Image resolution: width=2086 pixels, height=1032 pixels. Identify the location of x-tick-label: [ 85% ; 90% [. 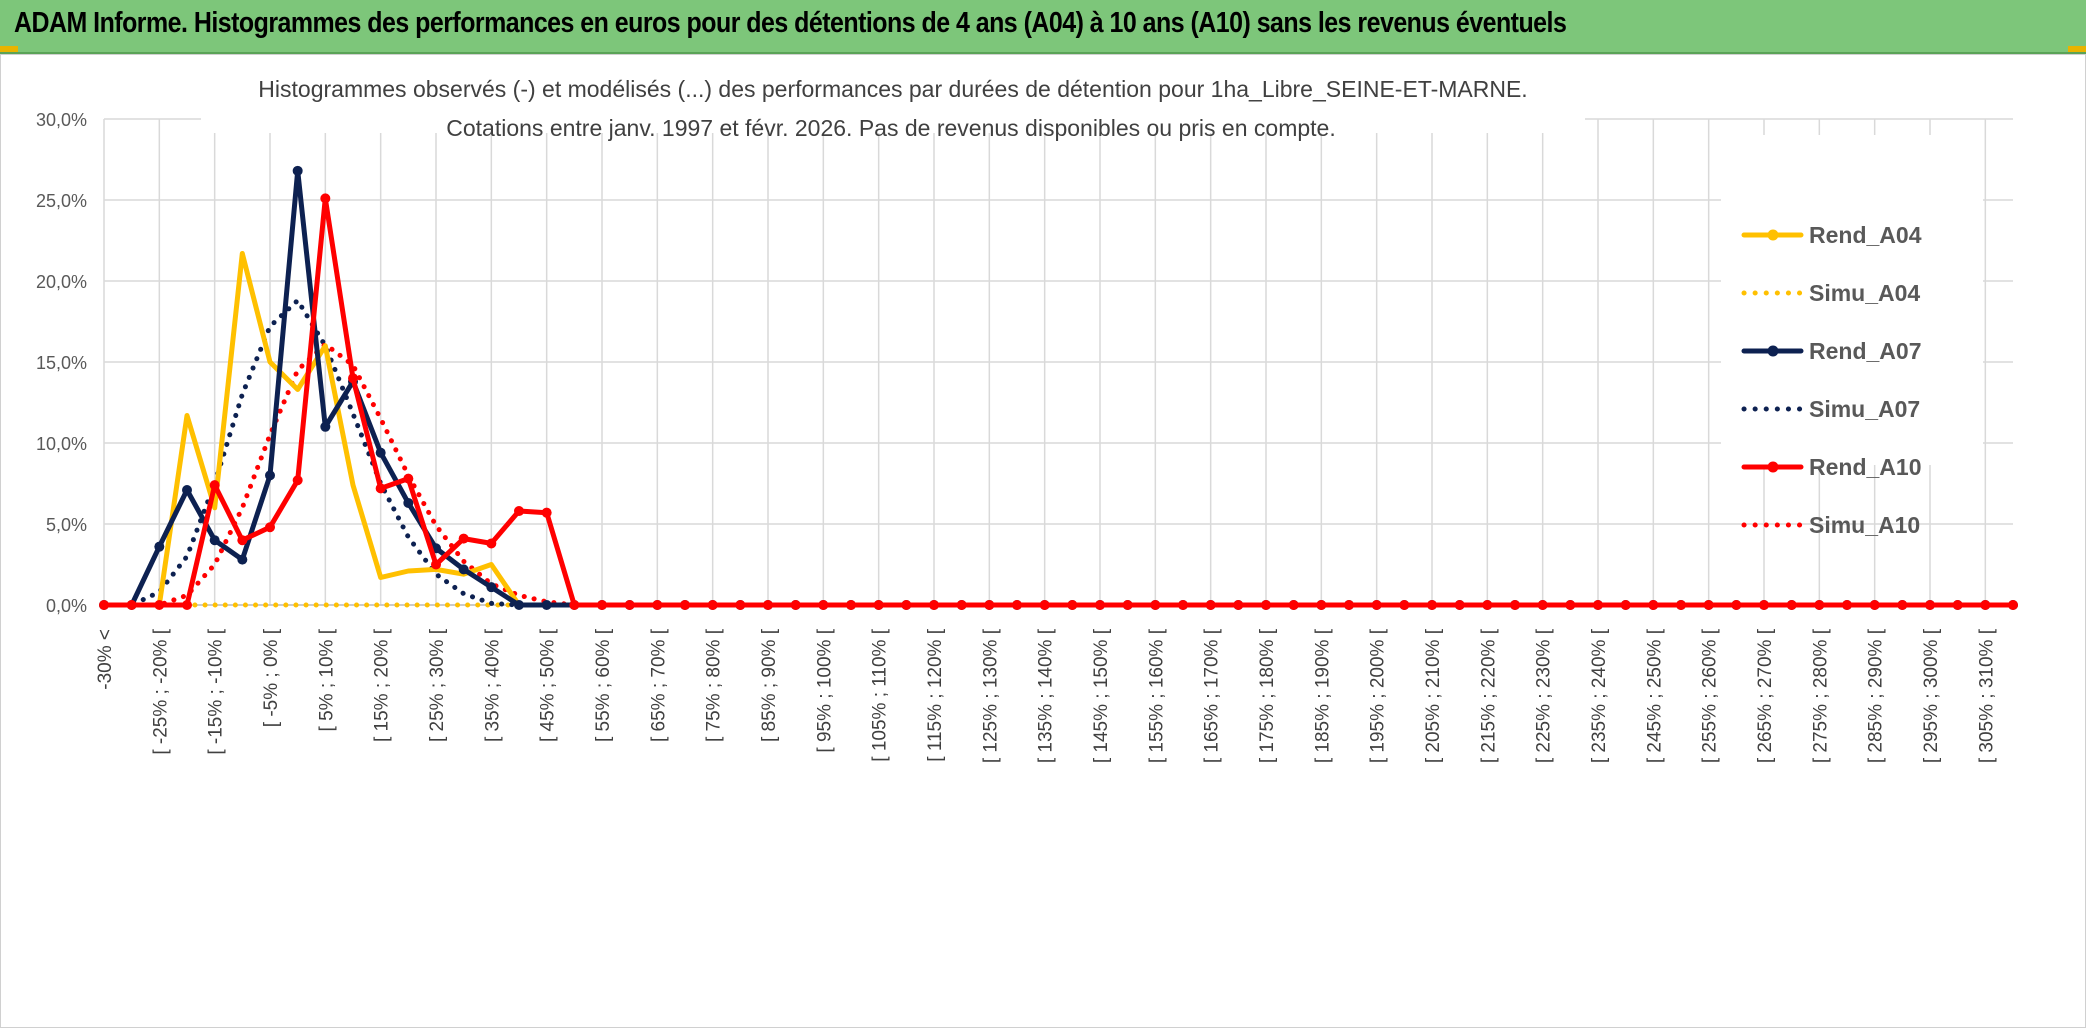
(769, 685).